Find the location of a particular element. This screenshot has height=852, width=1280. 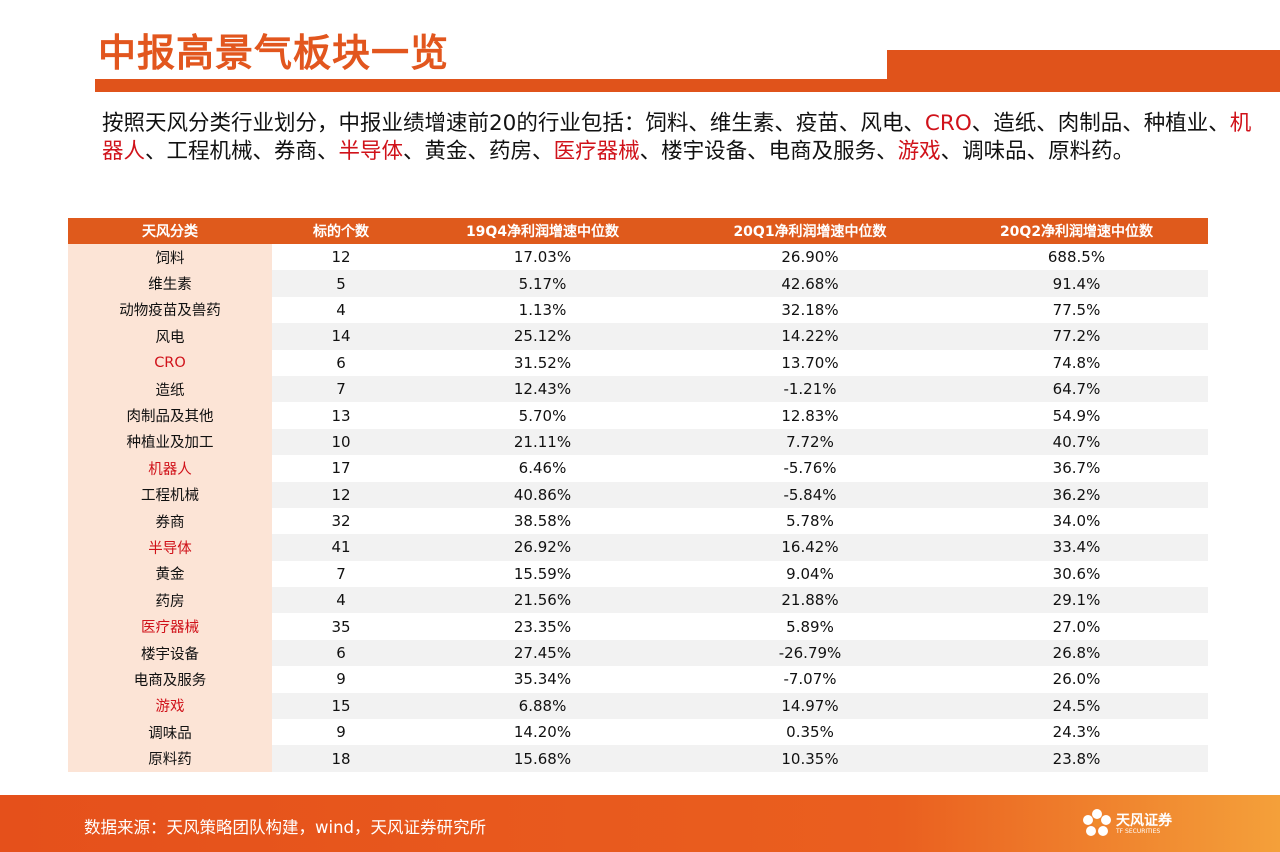

cell: 14.22% is located at coordinates (810, 336).